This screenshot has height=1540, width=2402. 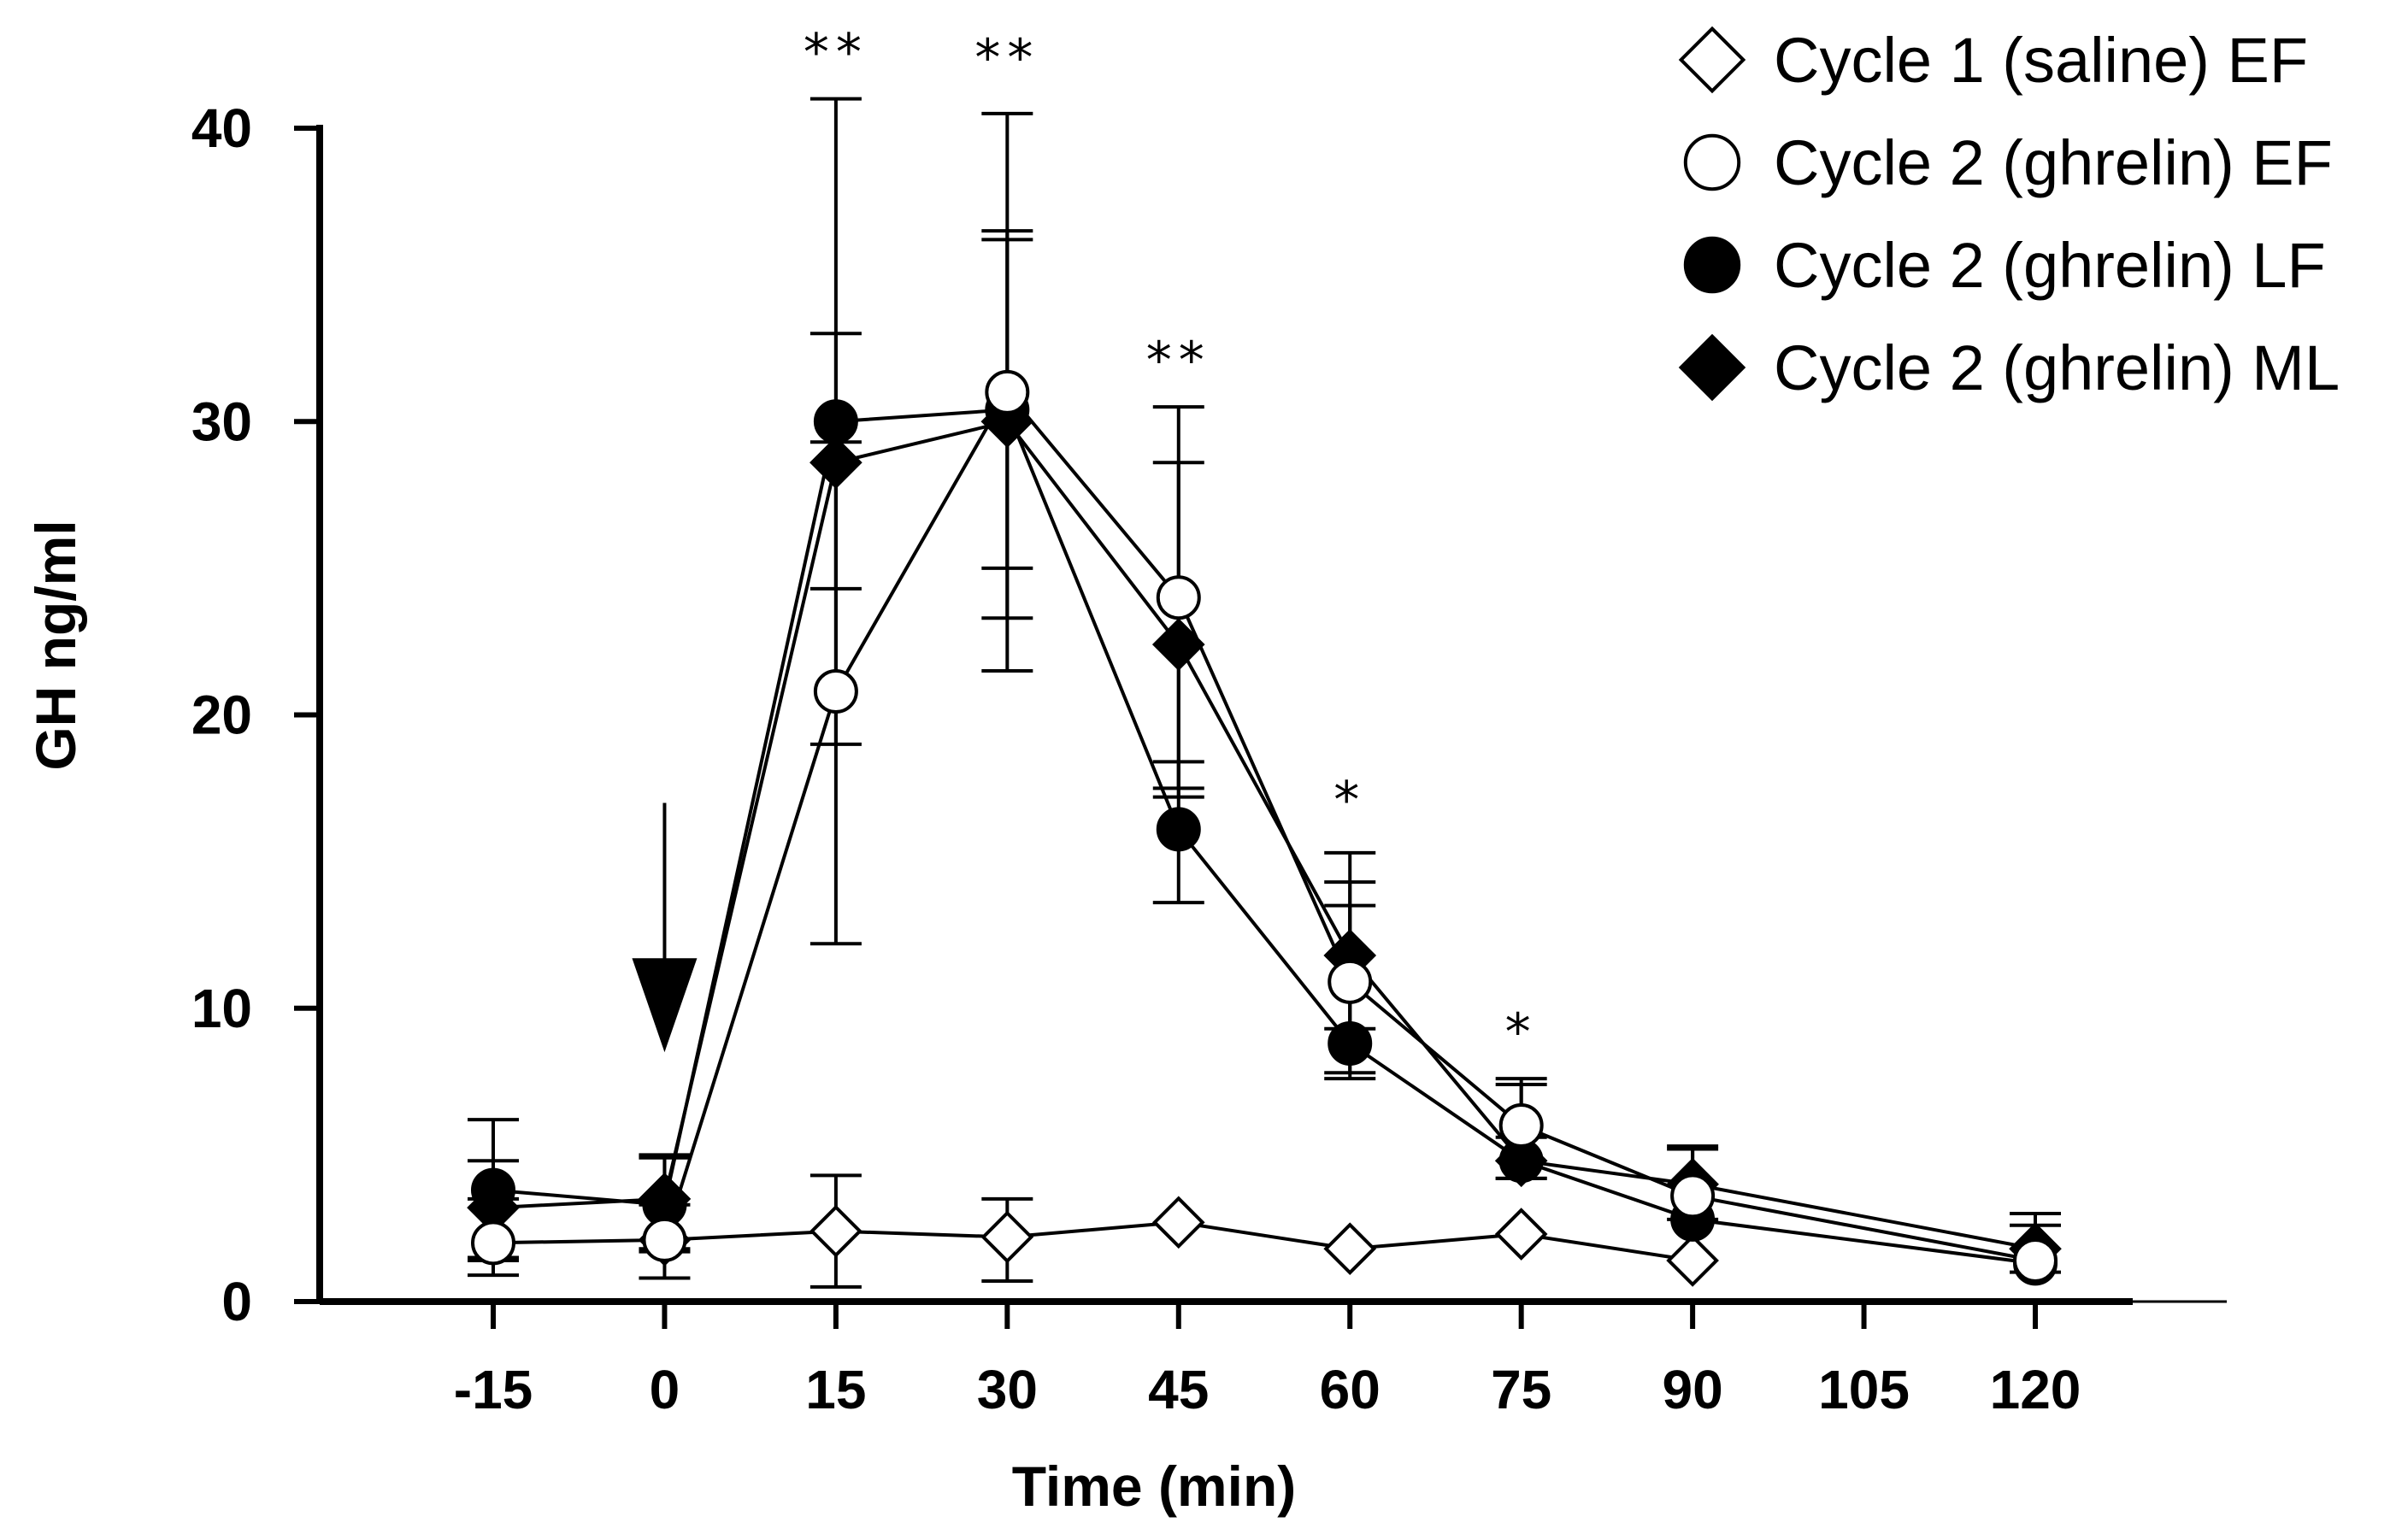 I want to click on y-tick-label: 0, so click(x=236, y=1301).